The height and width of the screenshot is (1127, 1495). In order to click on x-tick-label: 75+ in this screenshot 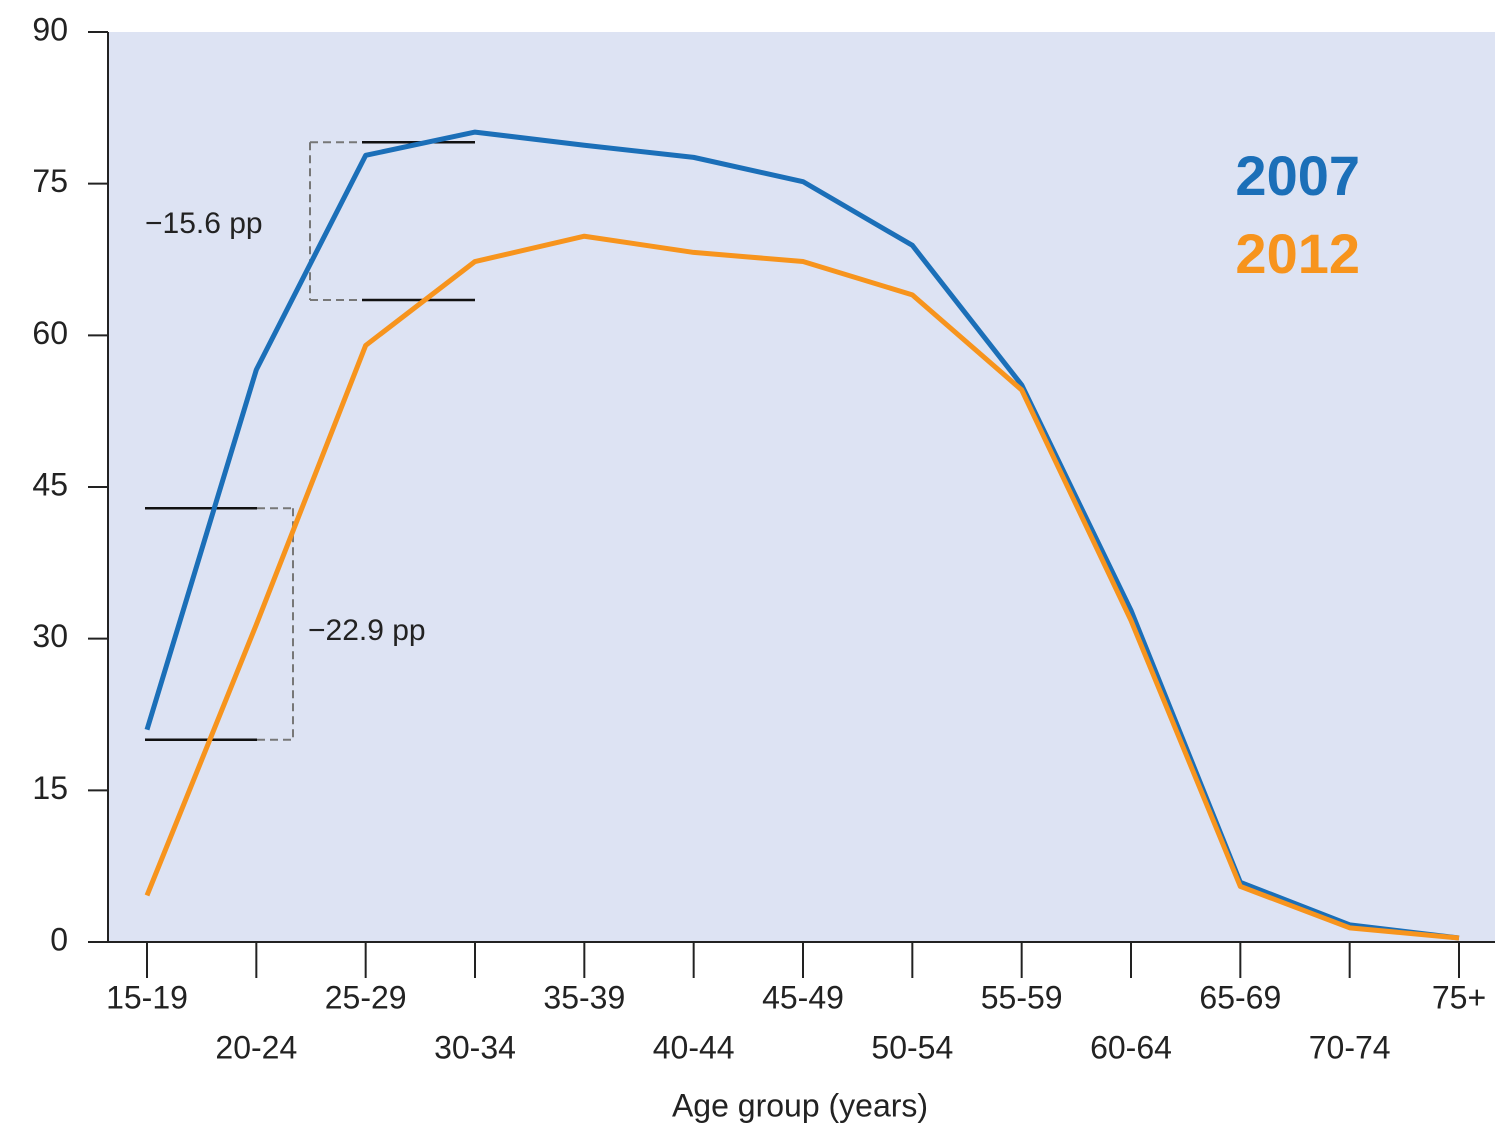, I will do `click(1459, 997)`.